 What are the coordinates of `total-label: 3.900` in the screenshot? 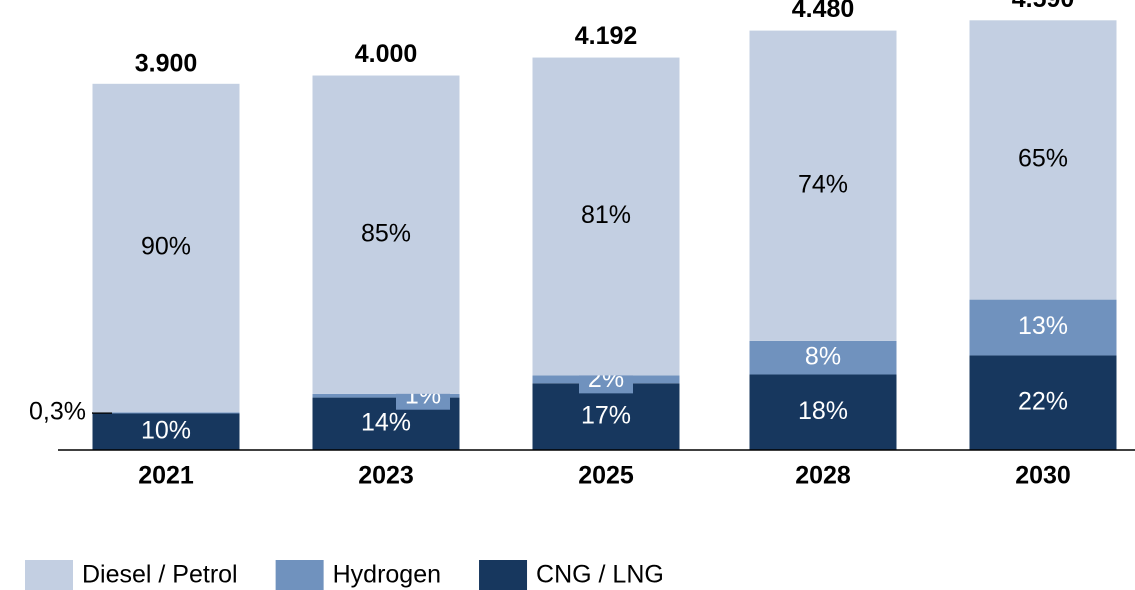 It's located at (166, 64).